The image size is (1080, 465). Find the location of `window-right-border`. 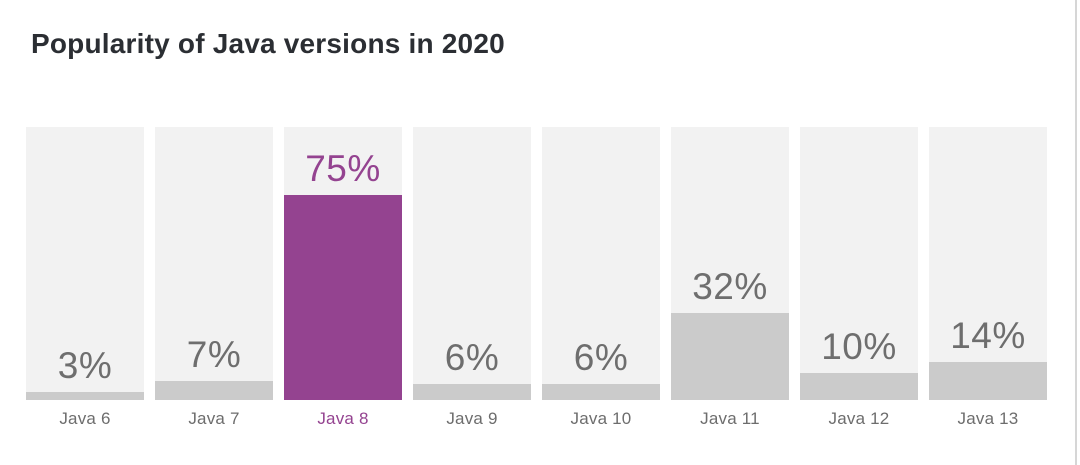

window-right-border is located at coordinates (1076, 232).